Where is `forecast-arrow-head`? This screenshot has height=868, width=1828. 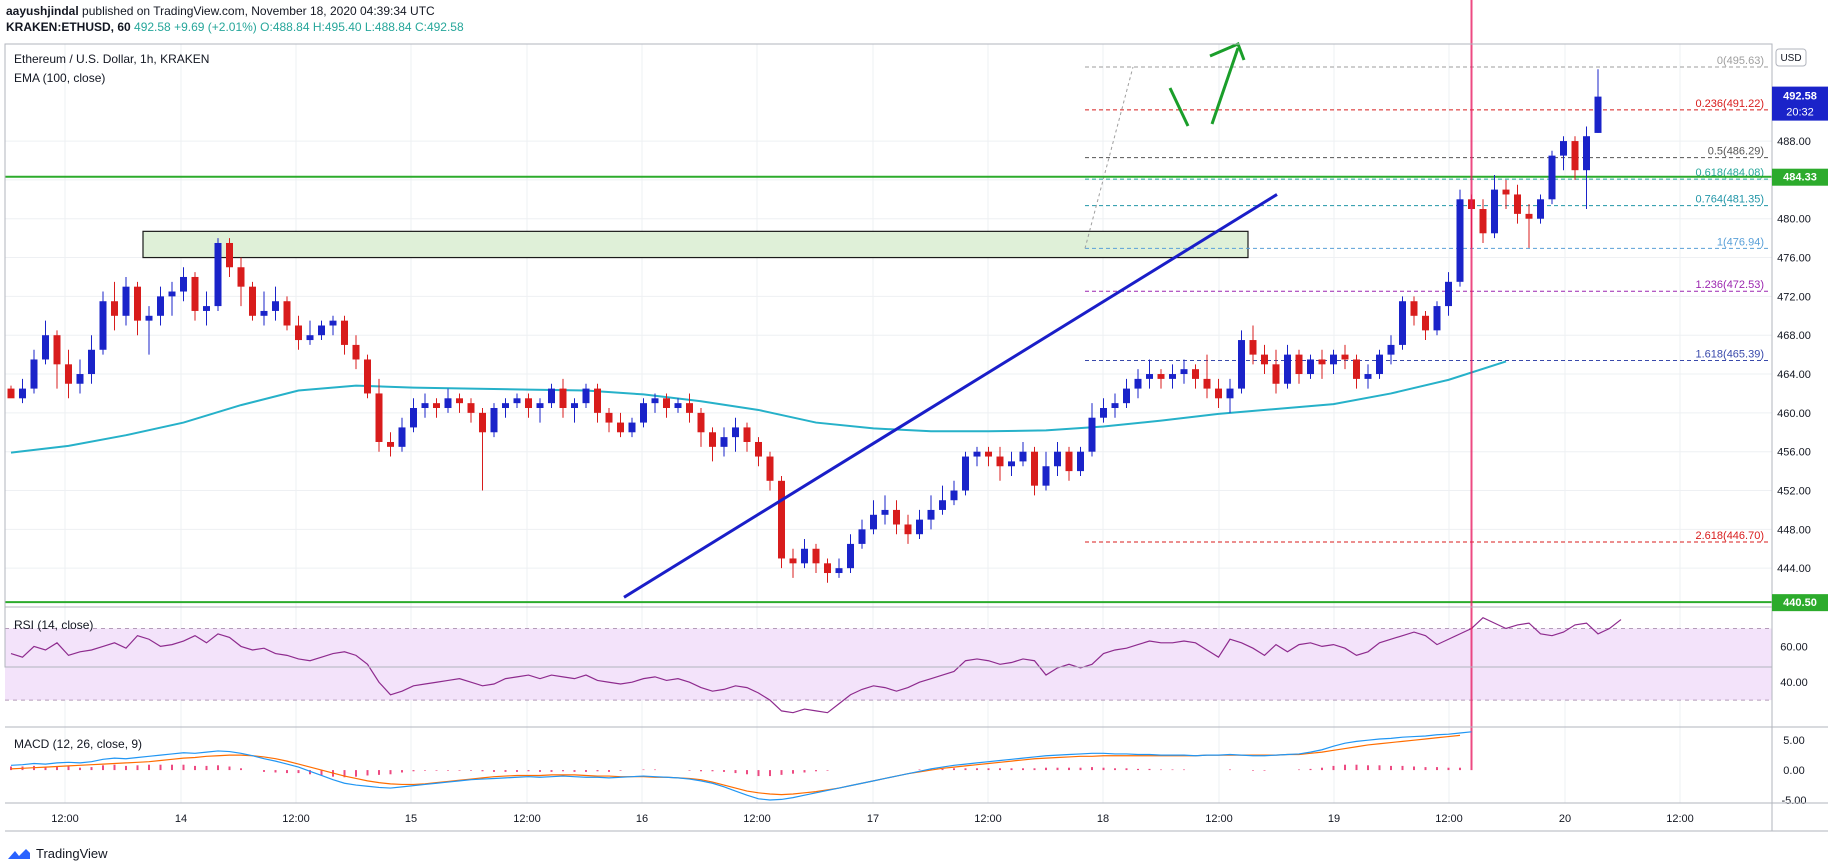 forecast-arrow-head is located at coordinates (1227, 51).